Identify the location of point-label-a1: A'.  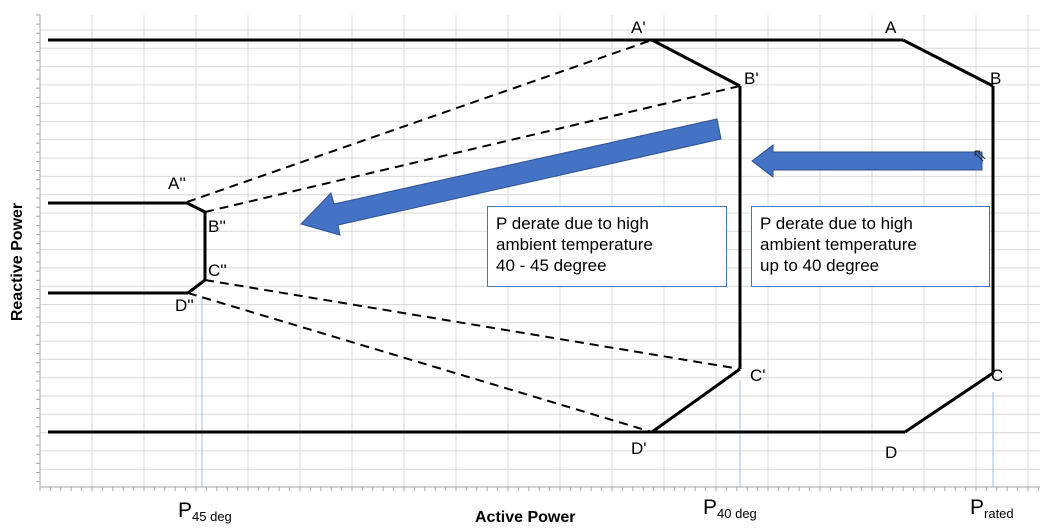
(638, 27).